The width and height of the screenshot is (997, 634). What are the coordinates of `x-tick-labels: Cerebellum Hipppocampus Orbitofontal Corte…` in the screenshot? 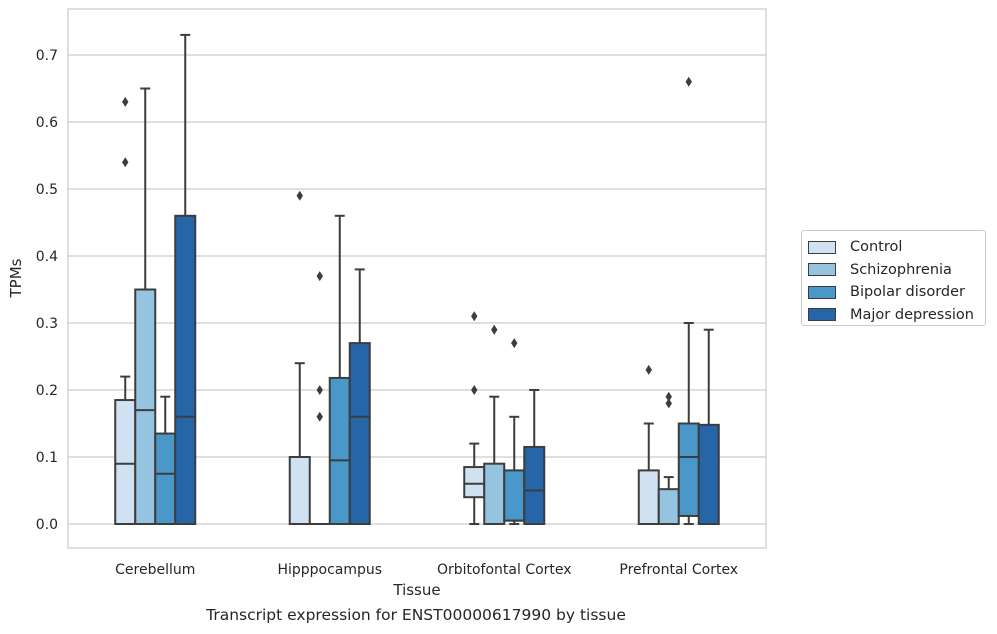 It's located at (426, 570).